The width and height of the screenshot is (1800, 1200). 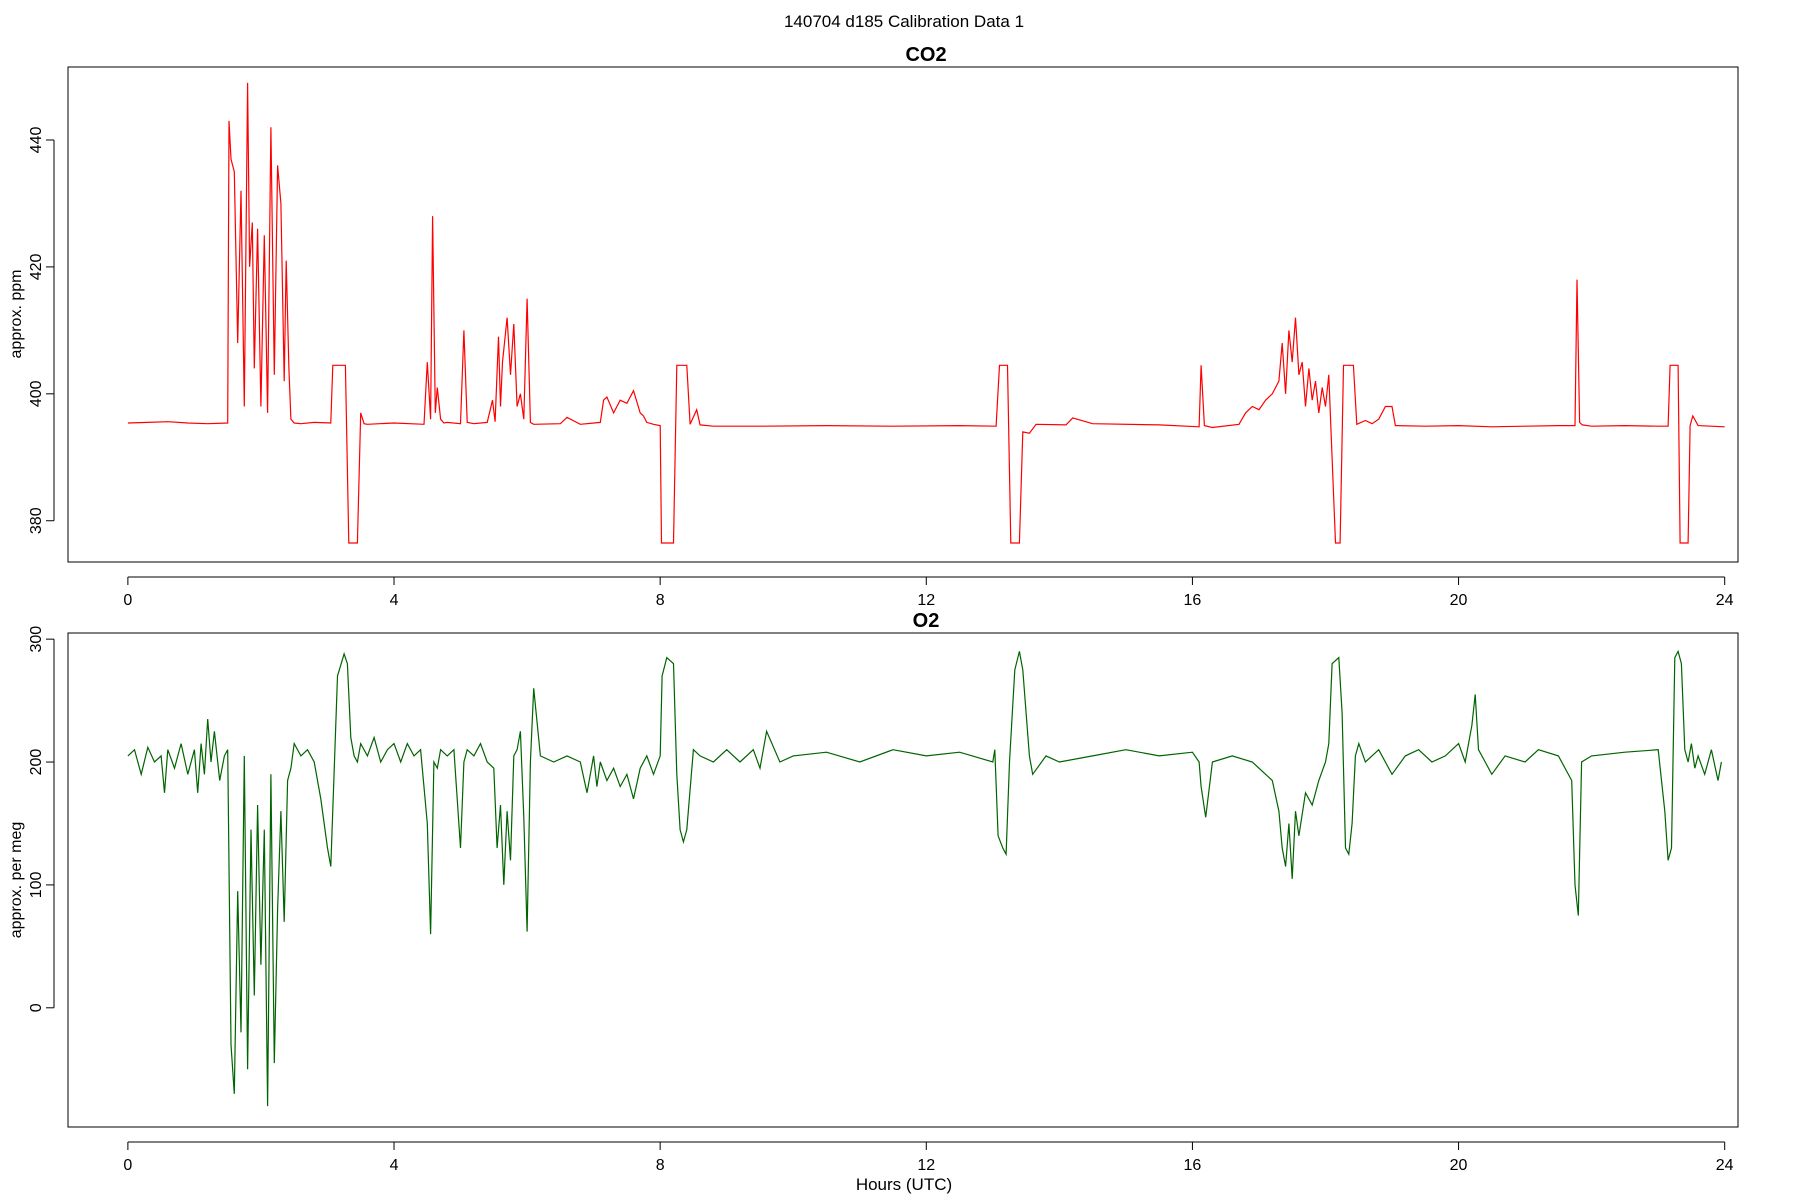 I want to click on co2-x-tick-label: 0, so click(x=127, y=600).